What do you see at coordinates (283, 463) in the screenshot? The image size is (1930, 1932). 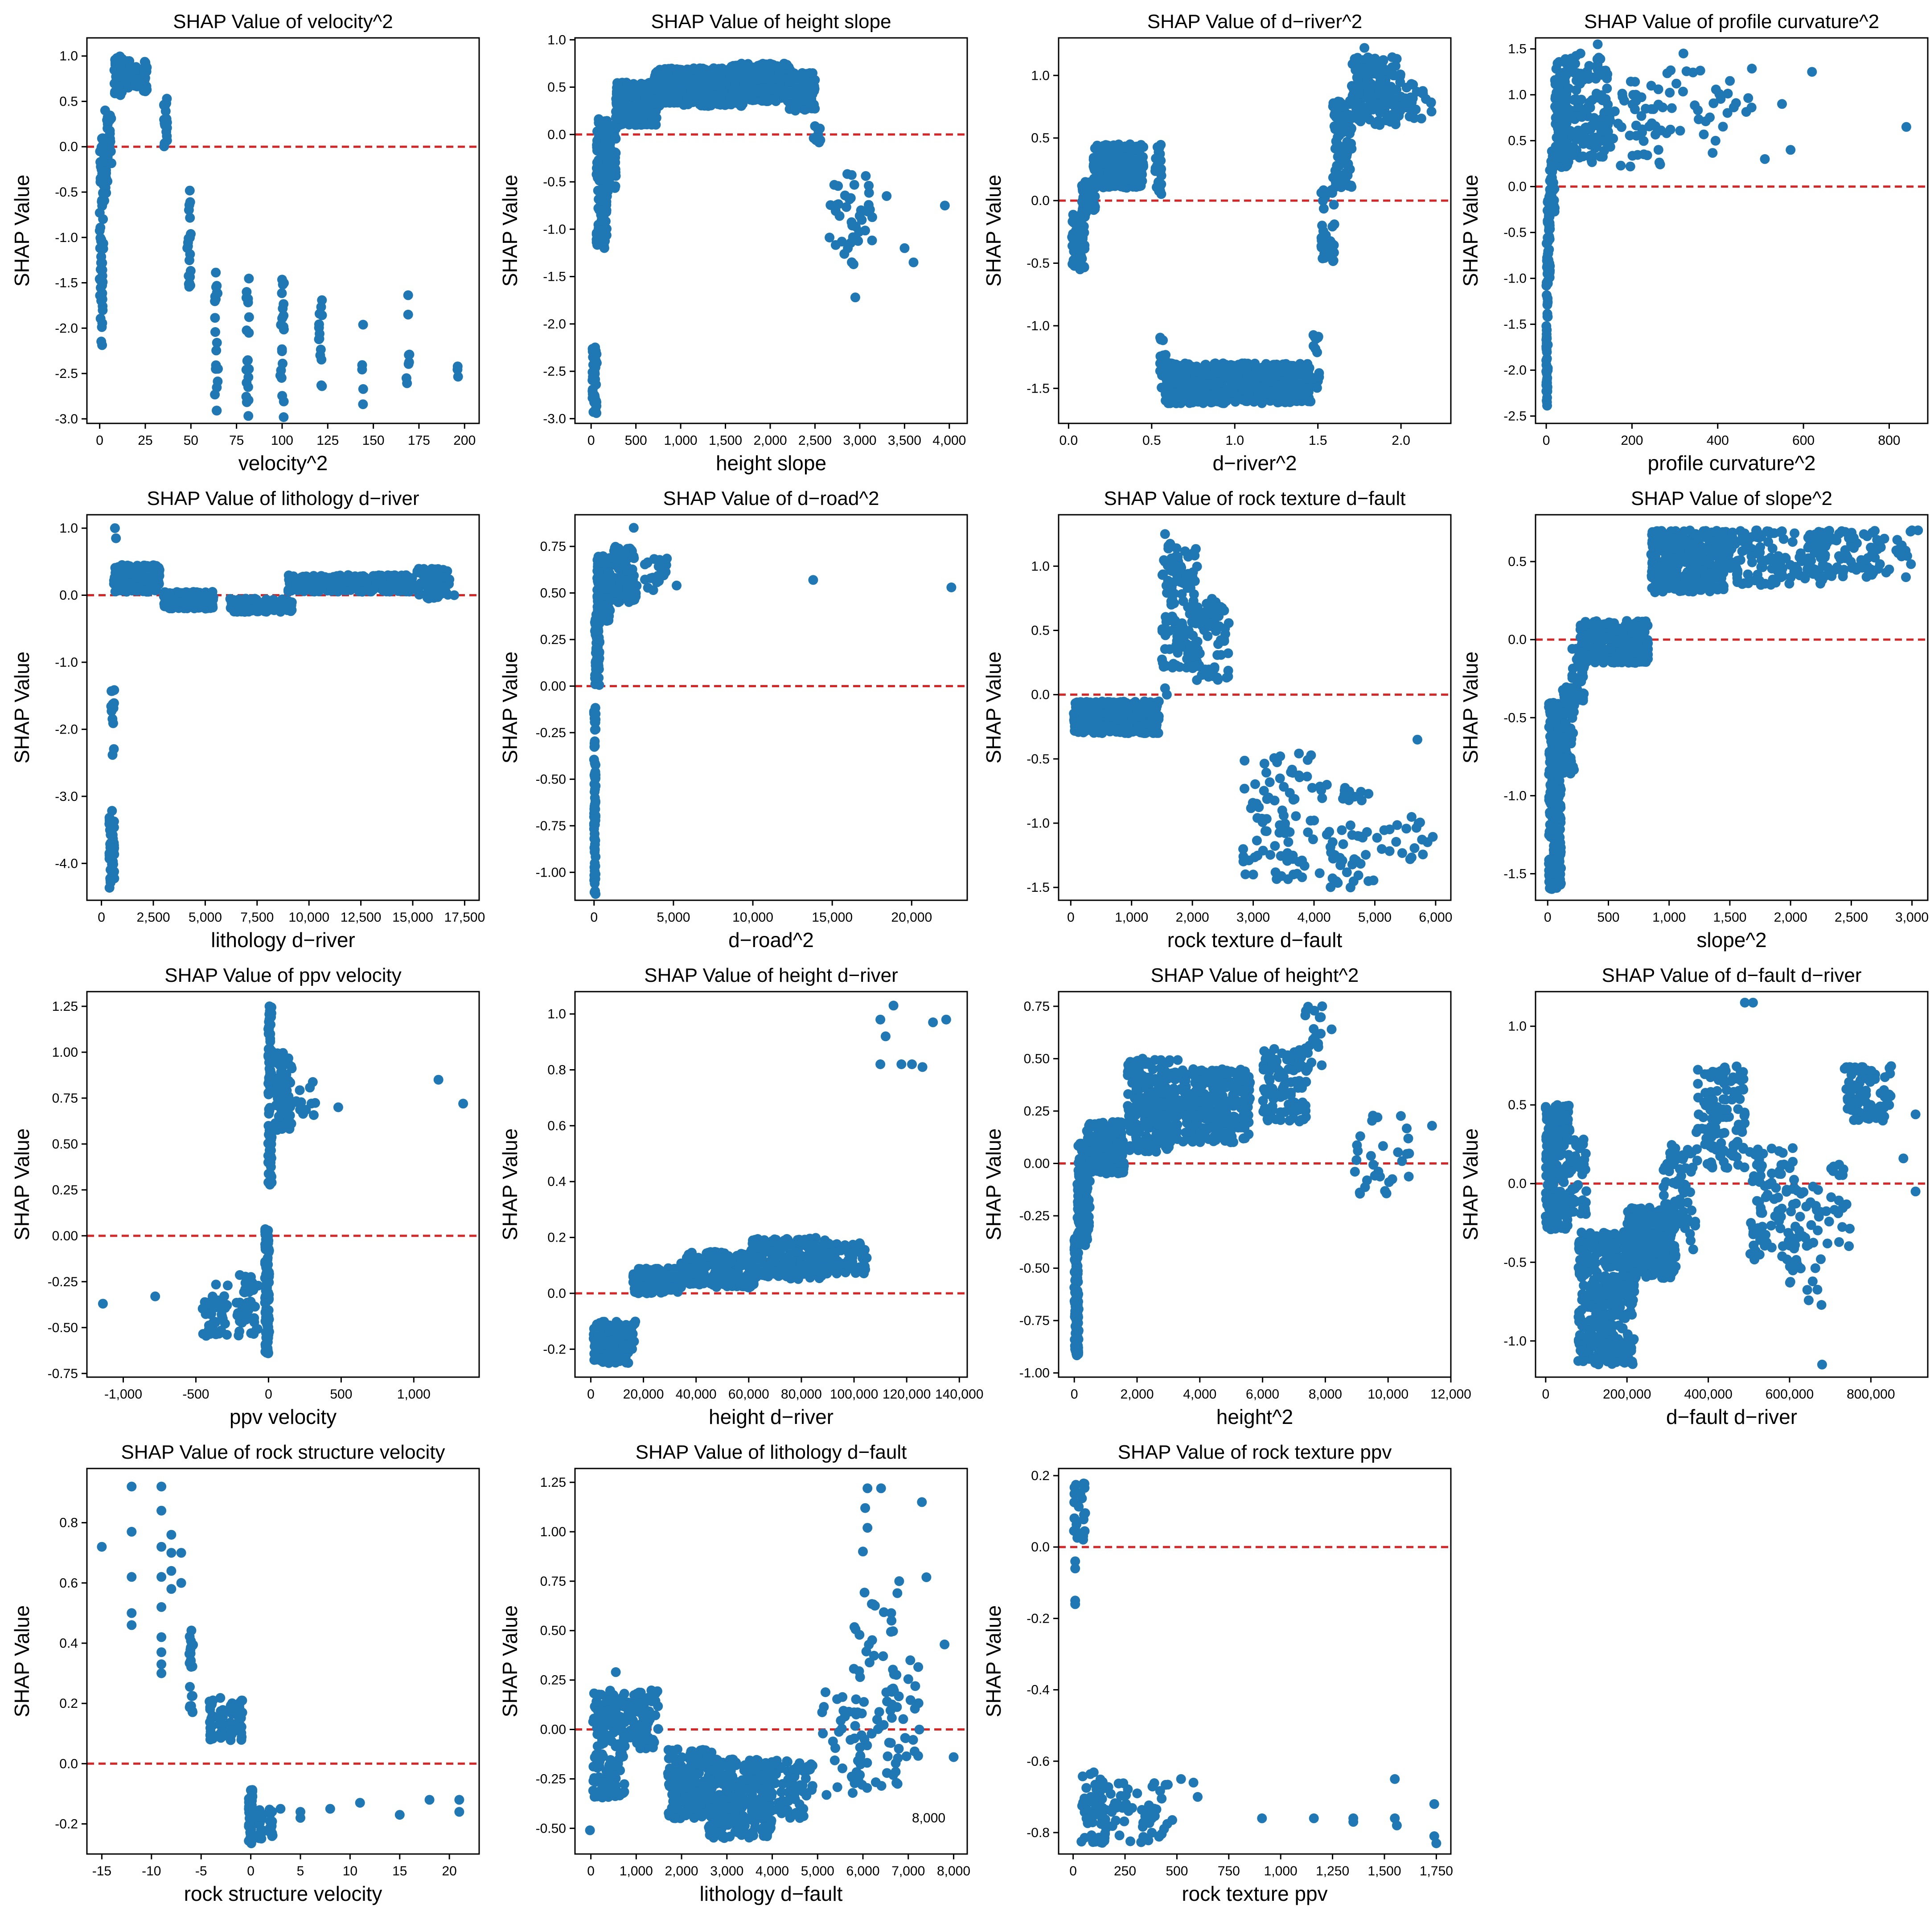 I see `x-axis-label: velocity^2` at bounding box center [283, 463].